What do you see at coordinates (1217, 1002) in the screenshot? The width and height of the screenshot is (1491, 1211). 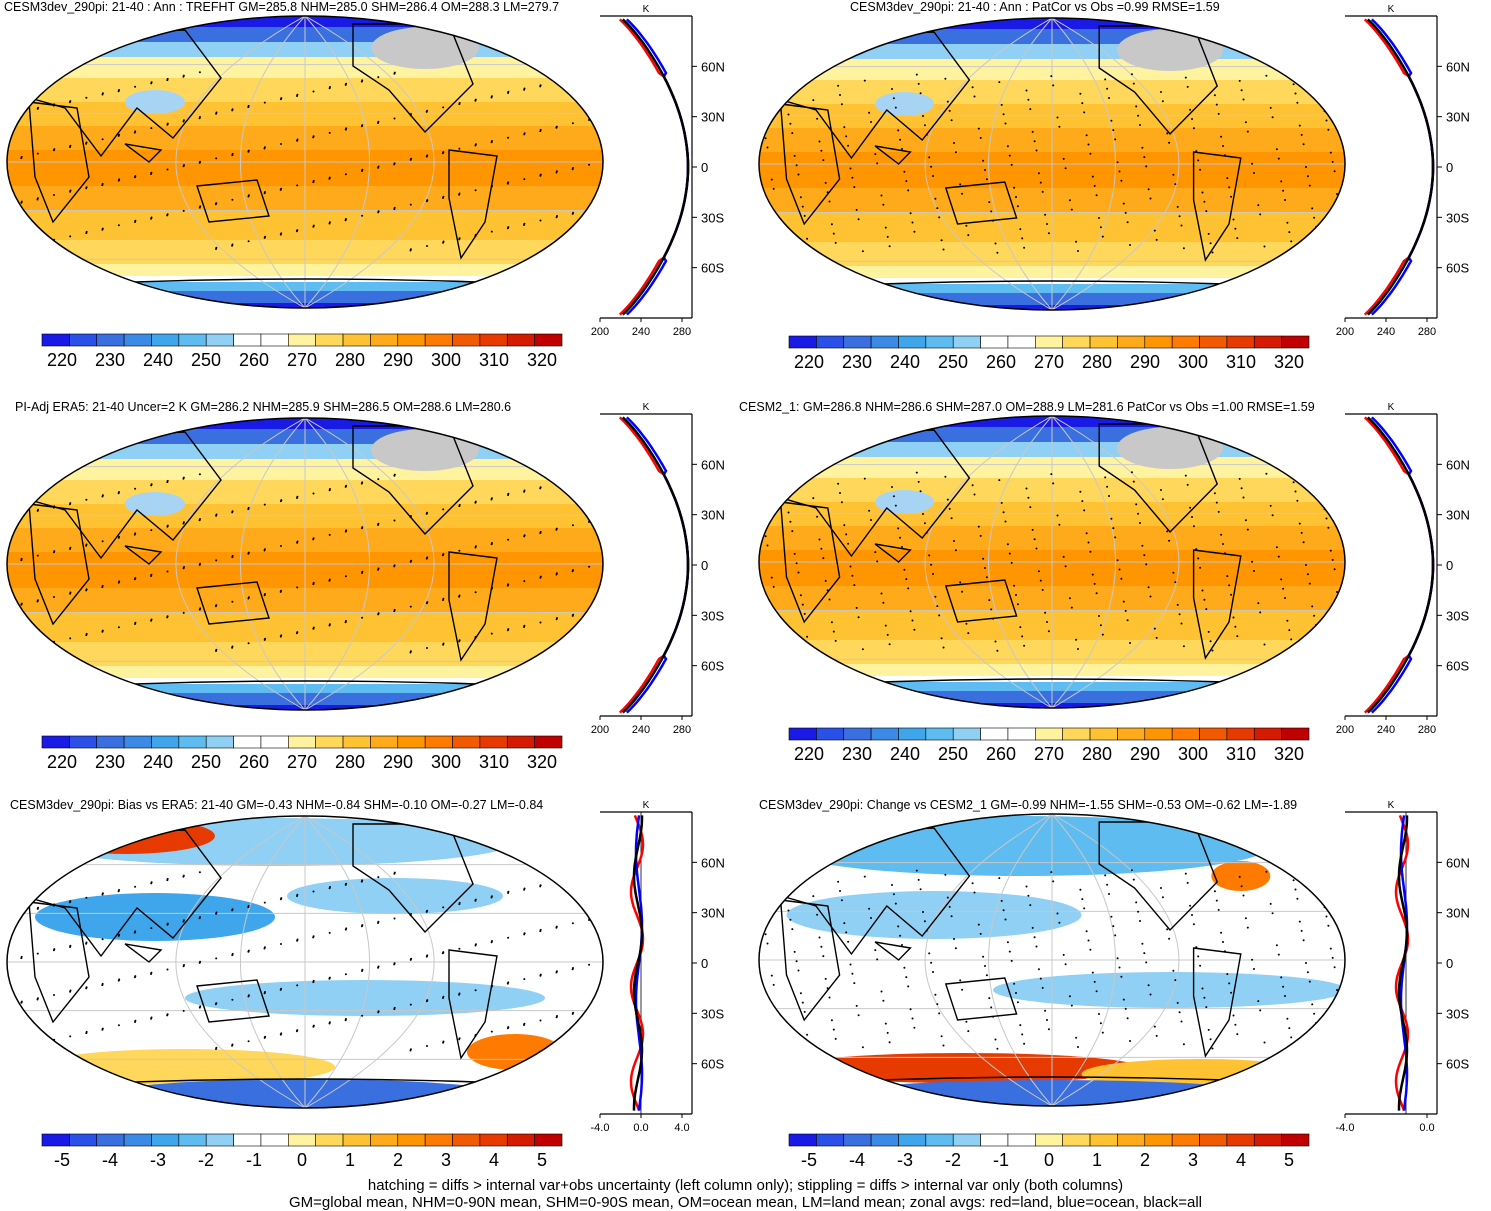 I see `coastline` at bounding box center [1217, 1002].